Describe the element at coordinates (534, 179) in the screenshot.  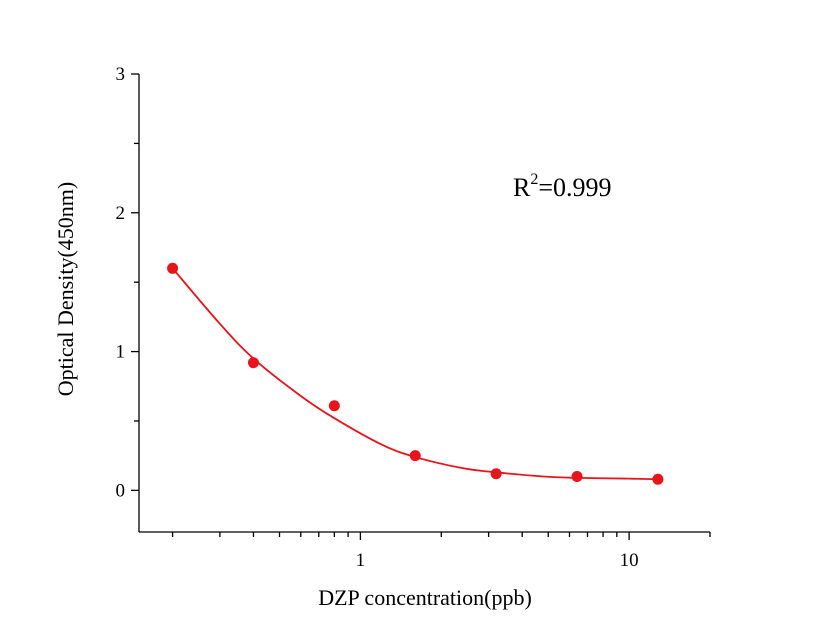
I see `r-squared-superscript: 2` at that location.